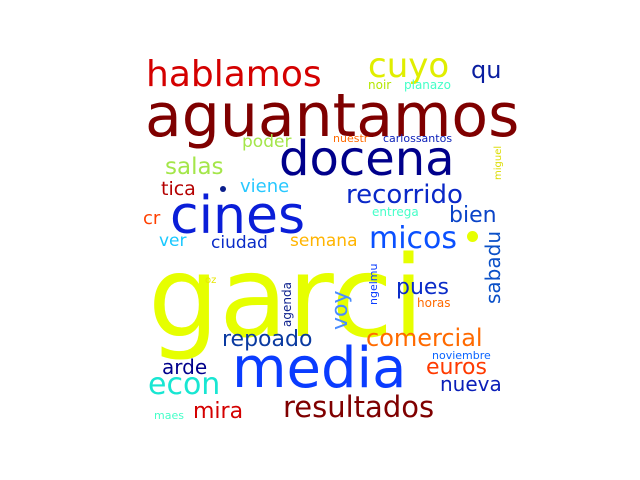 The height and width of the screenshot is (480, 640). I want to click on word-docena: docena, so click(367, 159).